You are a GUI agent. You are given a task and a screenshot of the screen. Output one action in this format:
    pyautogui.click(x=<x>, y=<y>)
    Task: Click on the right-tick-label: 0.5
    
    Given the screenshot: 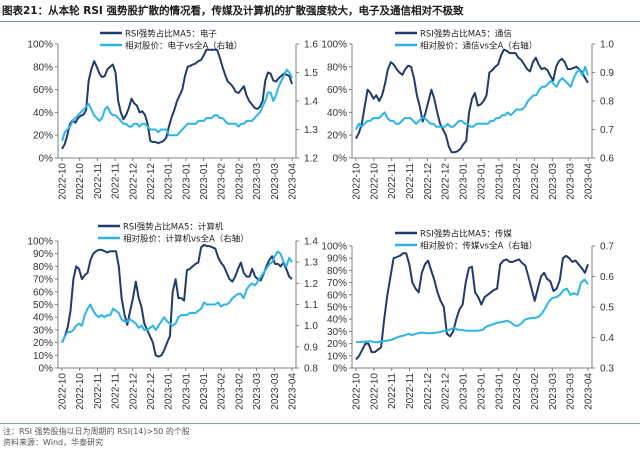 What is the action you would take?
    pyautogui.click(x=607, y=308)
    